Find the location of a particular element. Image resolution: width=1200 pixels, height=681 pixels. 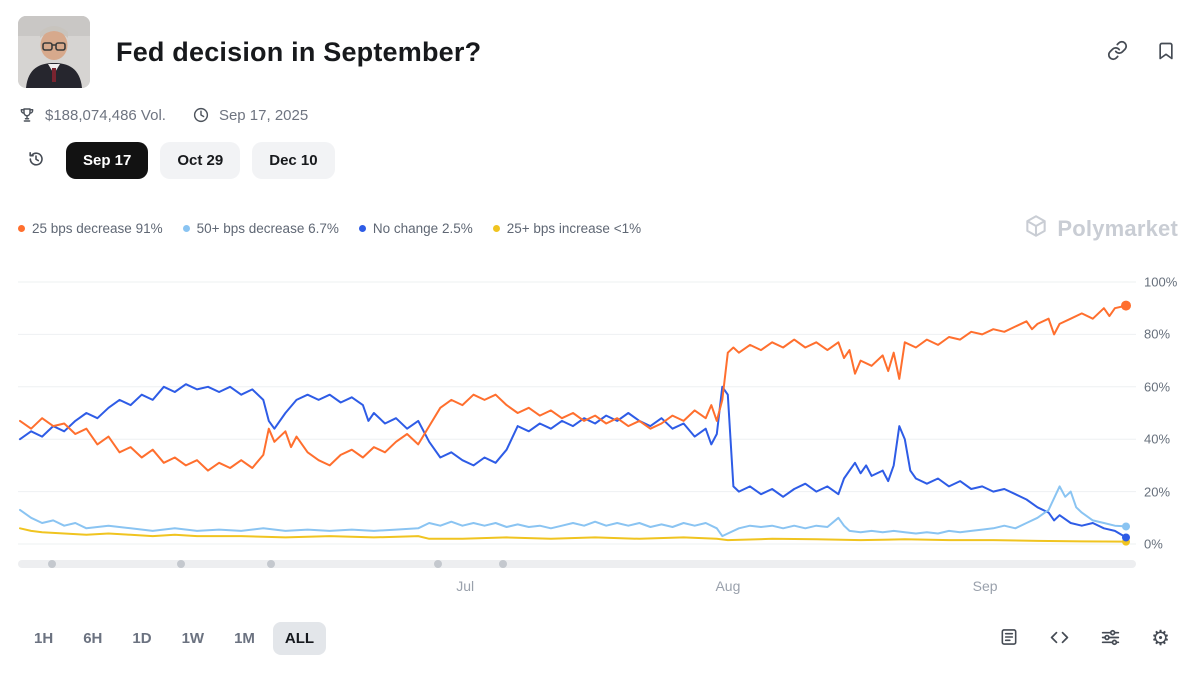

range-button-1w: 1W is located at coordinates (193, 638).